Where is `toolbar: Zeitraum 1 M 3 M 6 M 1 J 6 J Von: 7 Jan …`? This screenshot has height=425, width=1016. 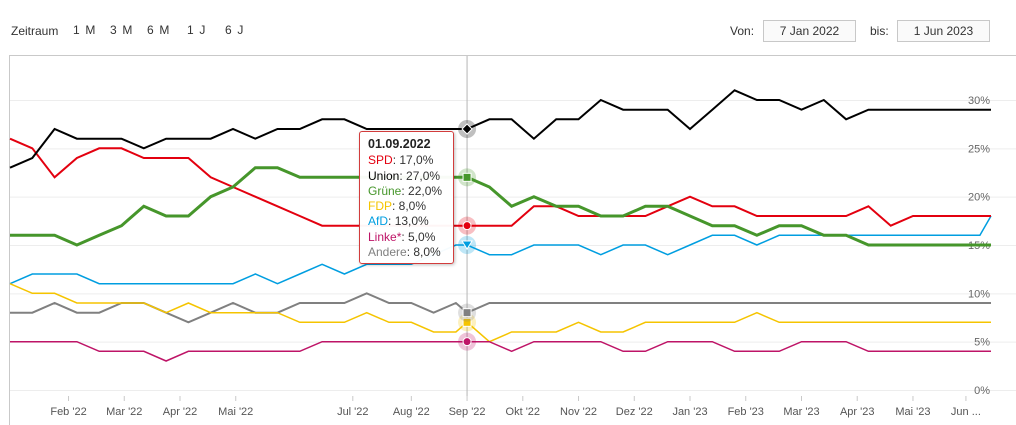
toolbar: Zeitraum 1 M 3 M 6 M 1 J 6 J Von: 7 Jan … is located at coordinates (508, 28).